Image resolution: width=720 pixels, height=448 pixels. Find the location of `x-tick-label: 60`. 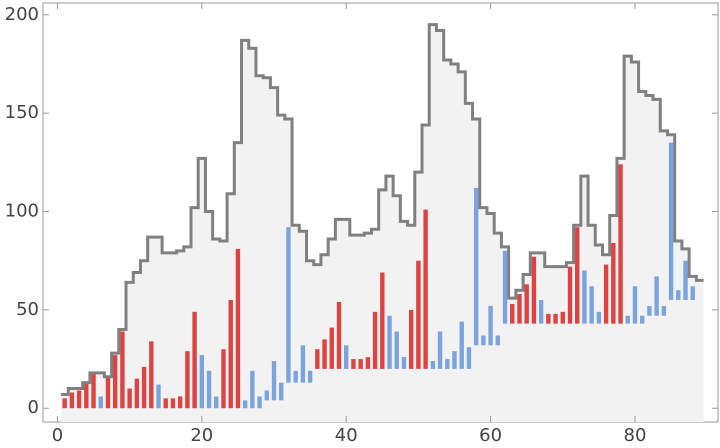

x-tick-label: 60 is located at coordinates (490, 435).